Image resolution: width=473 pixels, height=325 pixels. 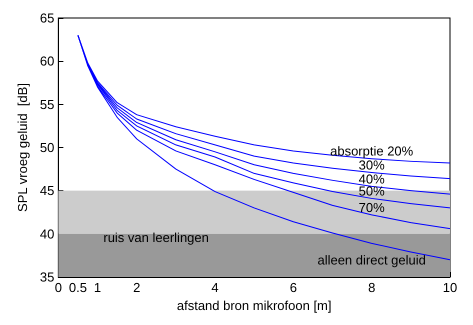 What do you see at coordinates (47, 104) in the screenshot?
I see `y-tick-label: 55` at bounding box center [47, 104].